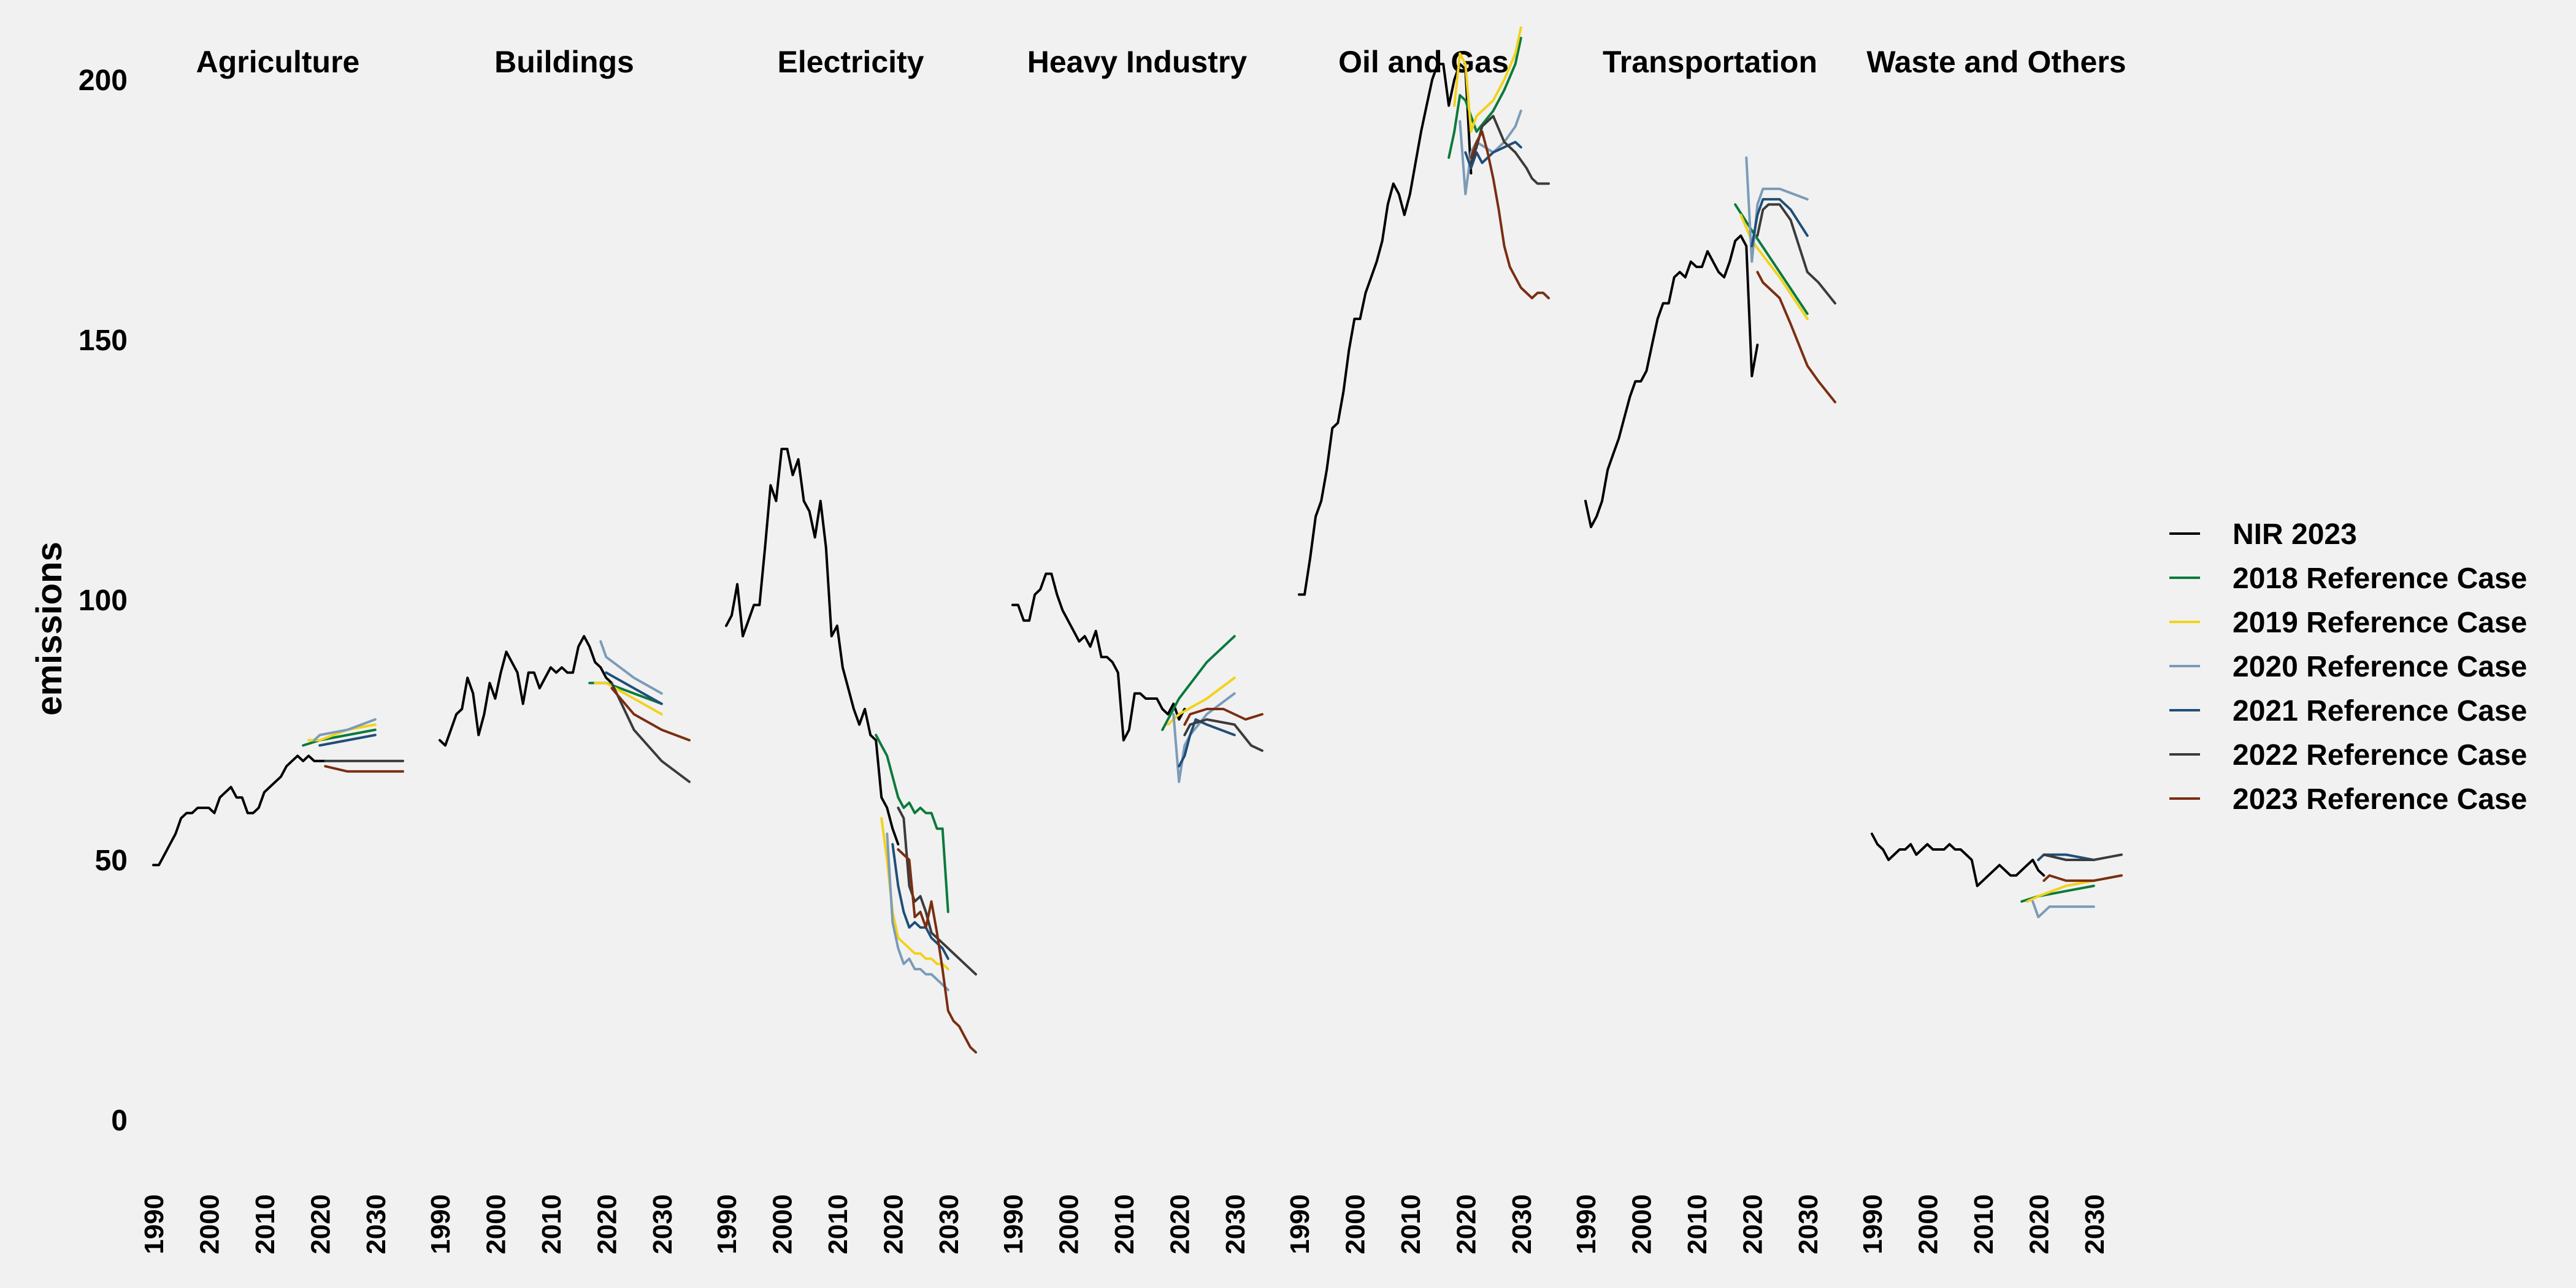  Describe the element at coordinates (1992, 649) in the screenshot. I see `facet-panel: Waste and Others 1990 2000 2010 2020 2030` at that location.